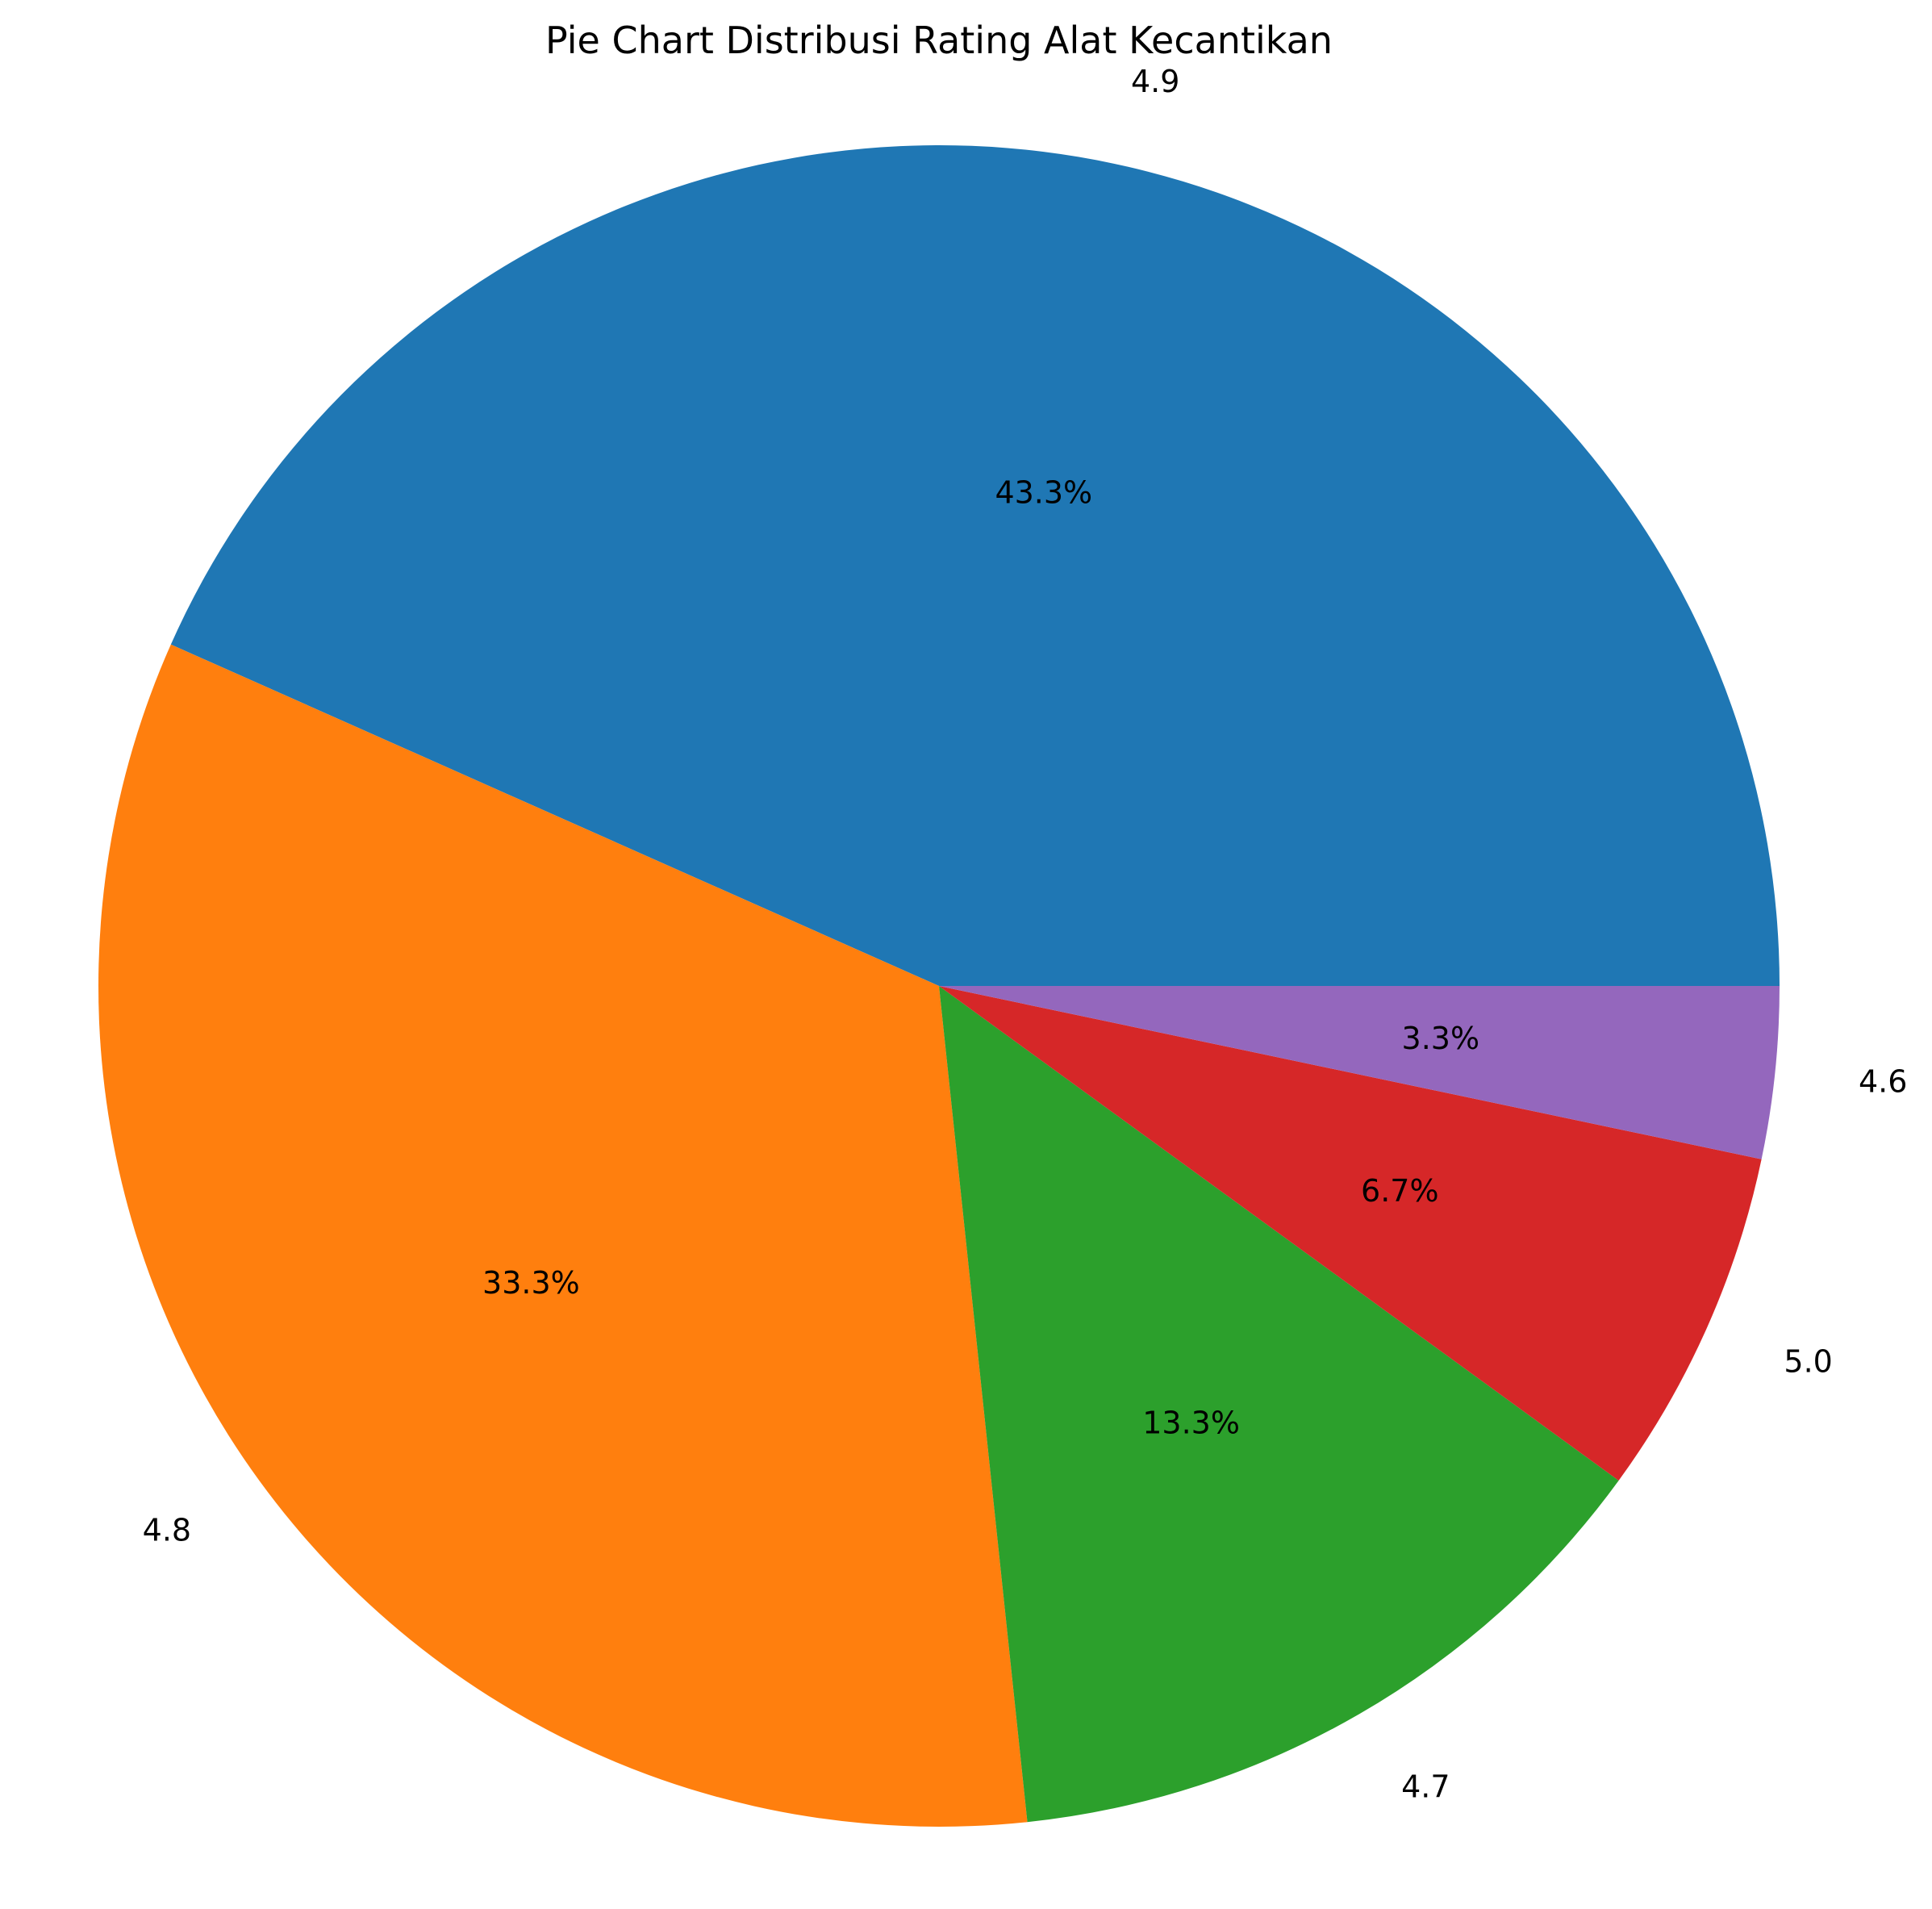 The height and width of the screenshot is (1909, 1932). Describe the element at coordinates (1155, 81) in the screenshot. I see `slice-label-4-9: 4.9` at that location.